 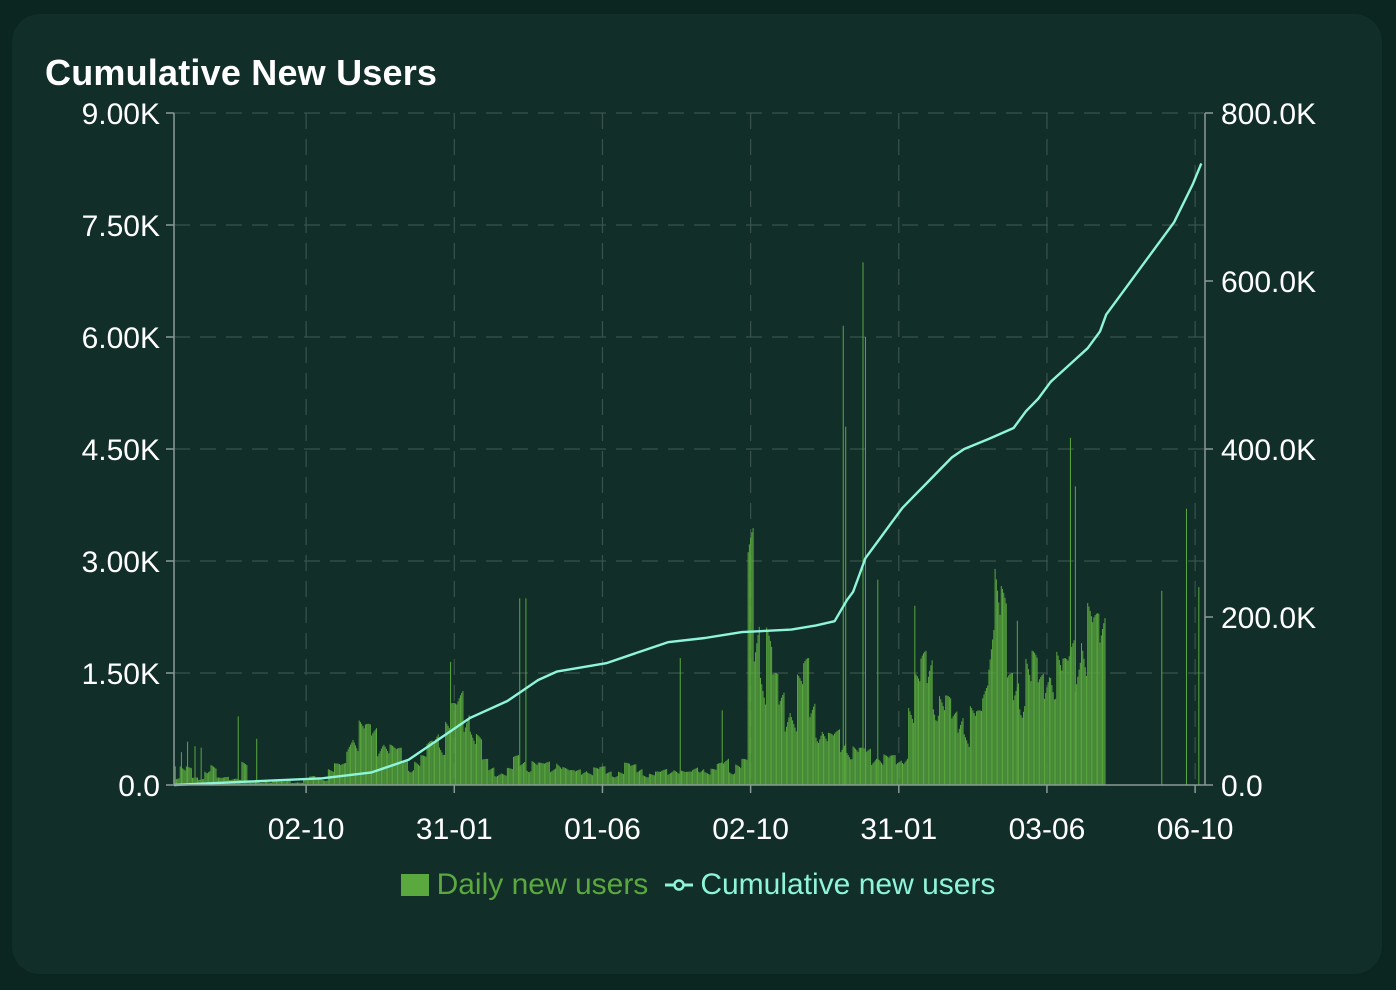 I want to click on right-axis-ticks: 0.0 200.0K 400.0K 600.0K 800.0K, so click(x=1260, y=450).